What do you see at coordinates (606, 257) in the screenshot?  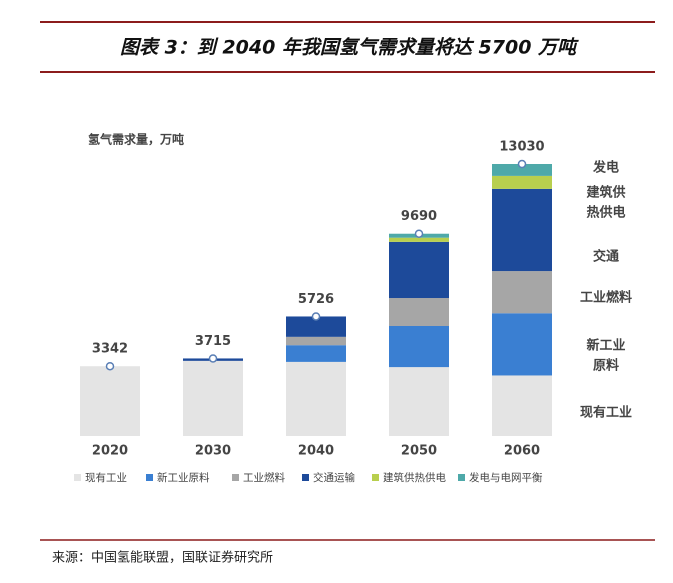 I see `series-annotation: 交通` at bounding box center [606, 257].